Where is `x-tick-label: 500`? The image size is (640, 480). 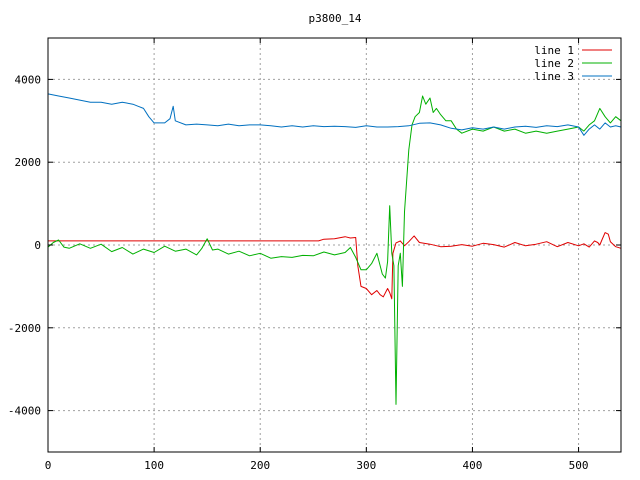
x-tick-label: 500 is located at coordinates (579, 465).